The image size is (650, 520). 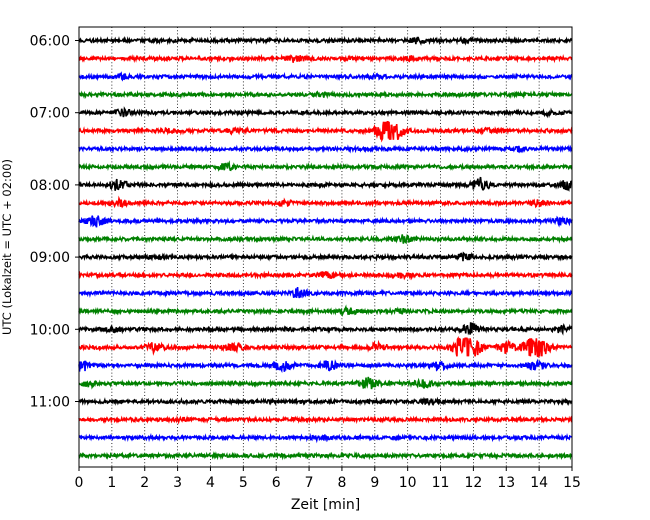 What do you see at coordinates (506, 483) in the screenshot?
I see `x-tick-label-13: 13` at bounding box center [506, 483].